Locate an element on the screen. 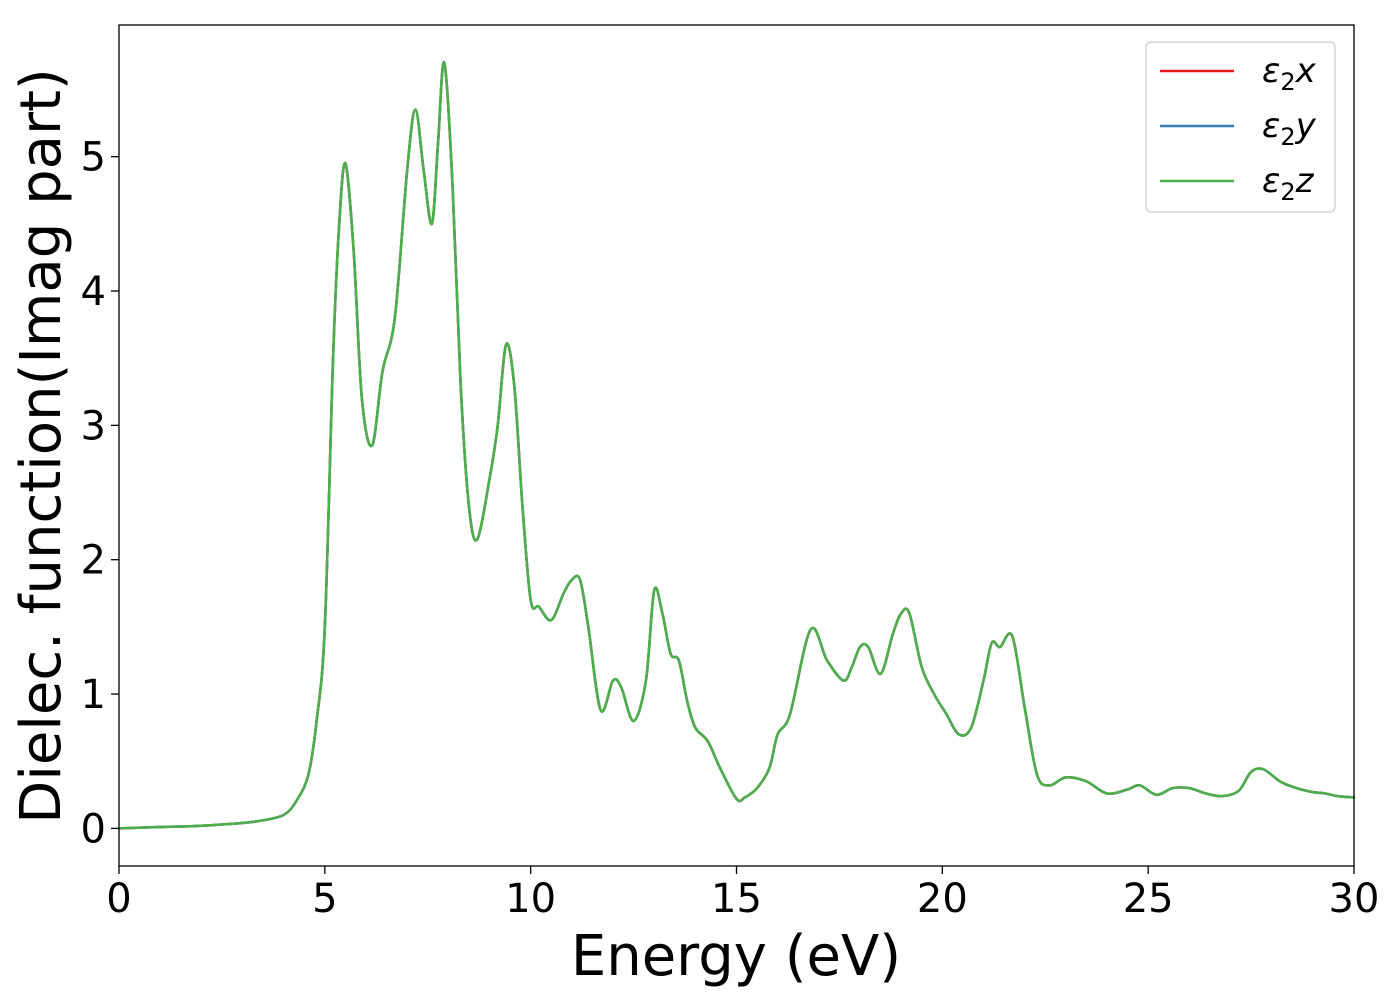 This screenshot has width=1400, height=1000. y-tick-label: 3 is located at coordinates (93, 426).